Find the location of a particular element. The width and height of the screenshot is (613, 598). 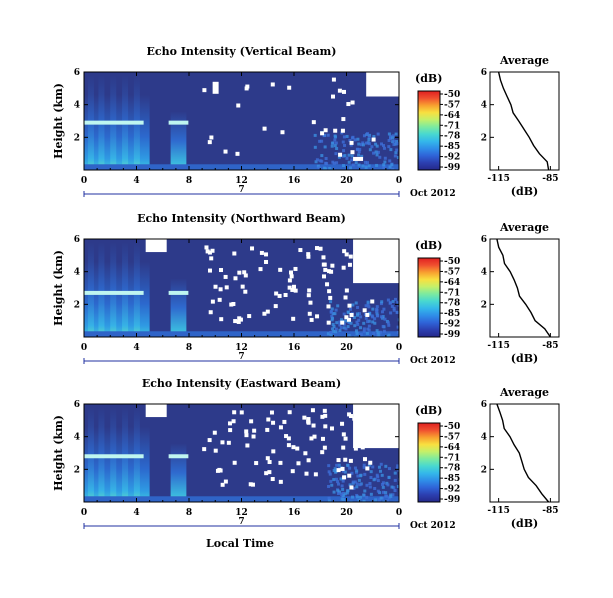

colorbar-tick-label: -78 is located at coordinates (452, 137).